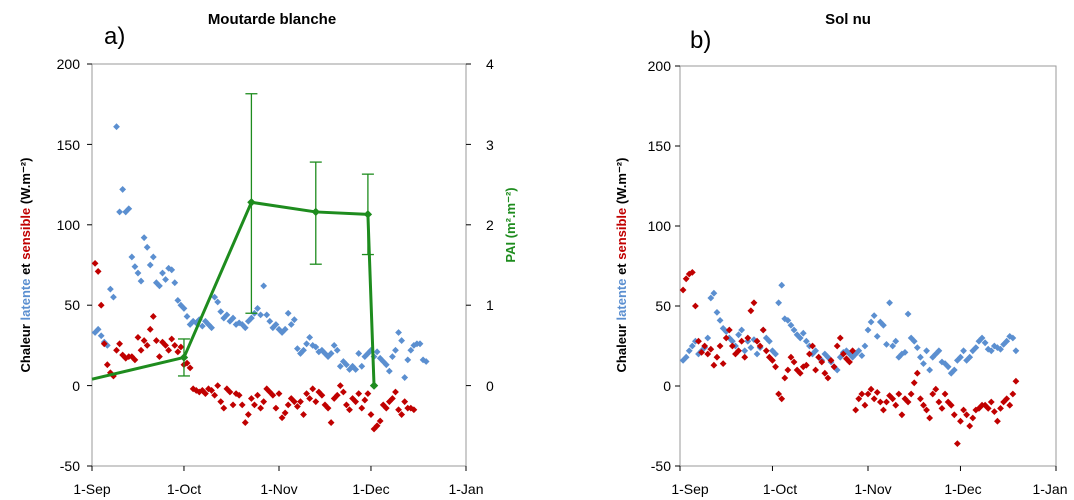 This screenshot has width=1074, height=500. Describe the element at coordinates (92, 489) in the screenshot. I see `panel-a-xtick-label: 1-Sep` at that location.